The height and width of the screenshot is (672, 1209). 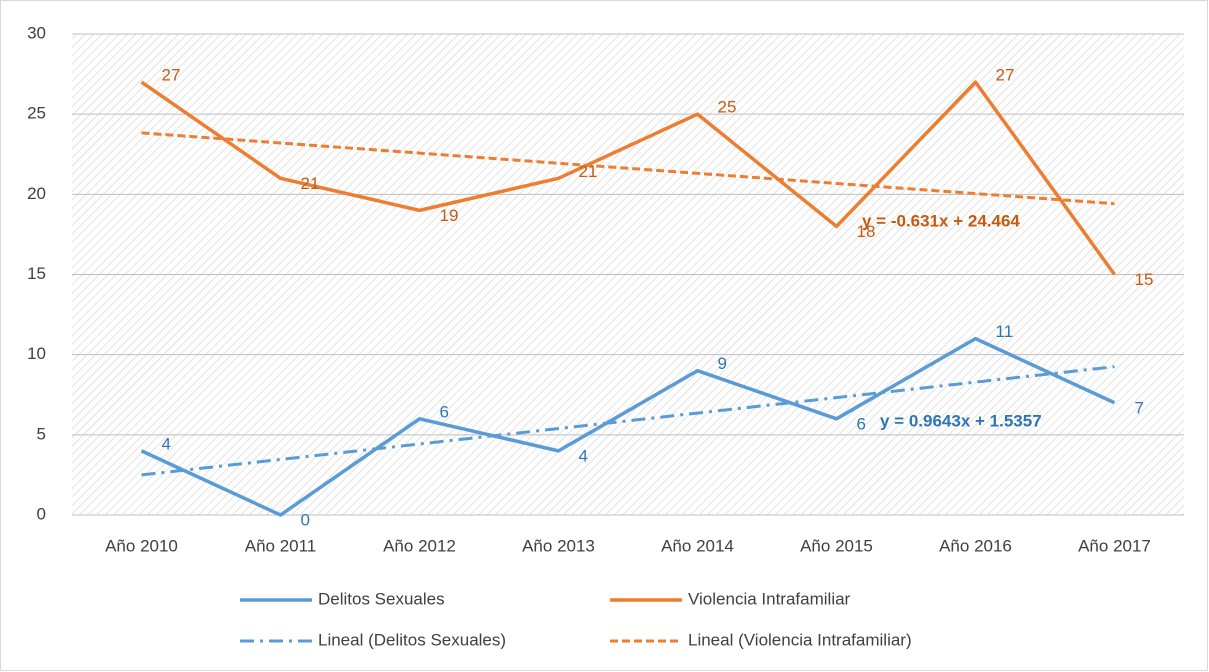 What do you see at coordinates (1005, 331) in the screenshot?
I see `data-label: 11` at bounding box center [1005, 331].